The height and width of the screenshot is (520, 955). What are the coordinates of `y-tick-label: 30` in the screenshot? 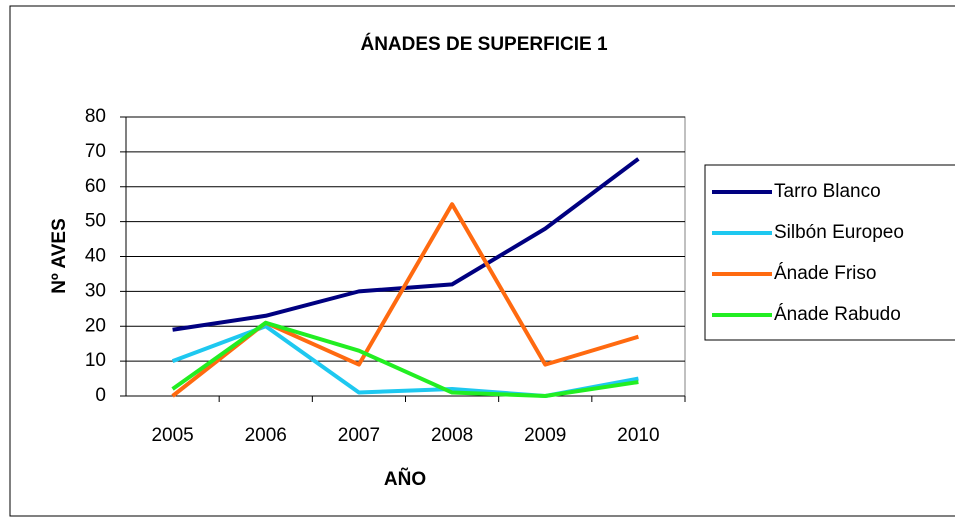 It's located at (95, 290).